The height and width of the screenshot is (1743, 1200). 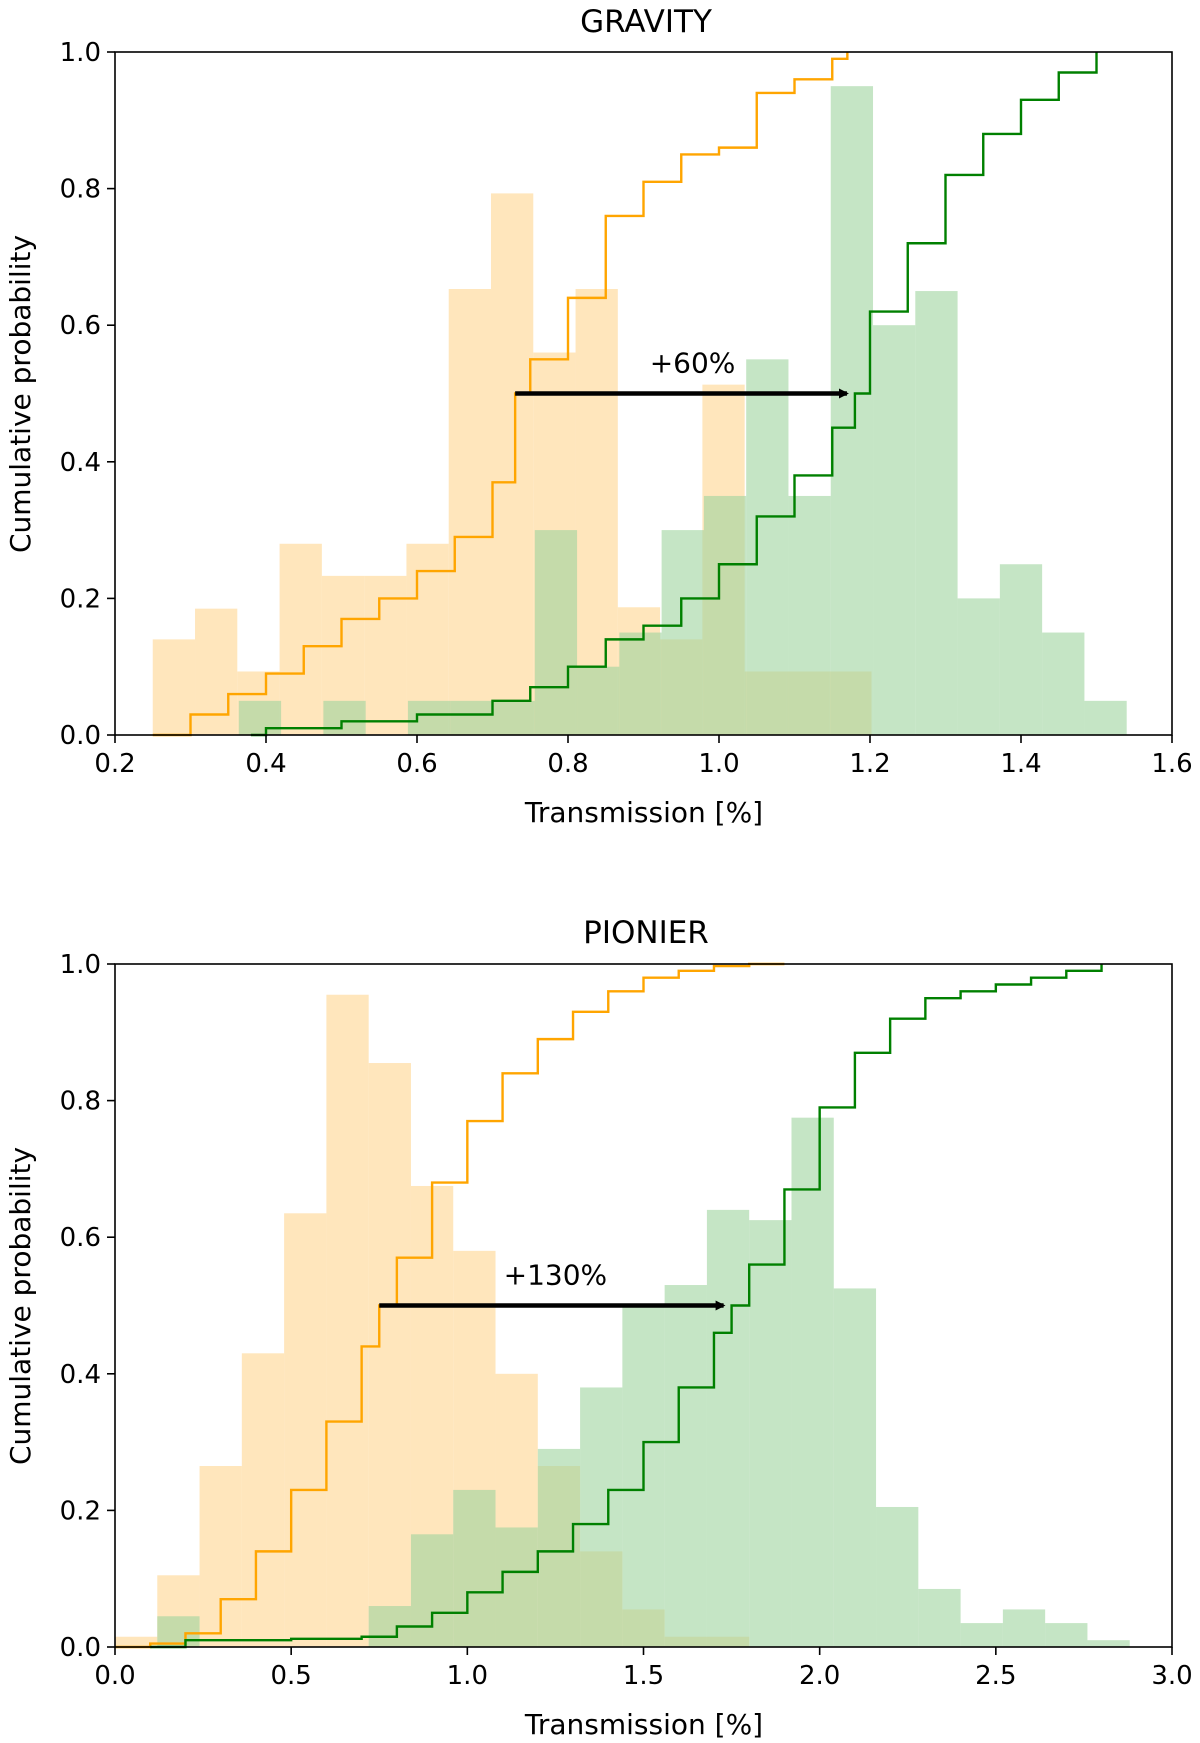 What do you see at coordinates (265, 764) in the screenshot?
I see `x-tick-label: 0.4` at bounding box center [265, 764].